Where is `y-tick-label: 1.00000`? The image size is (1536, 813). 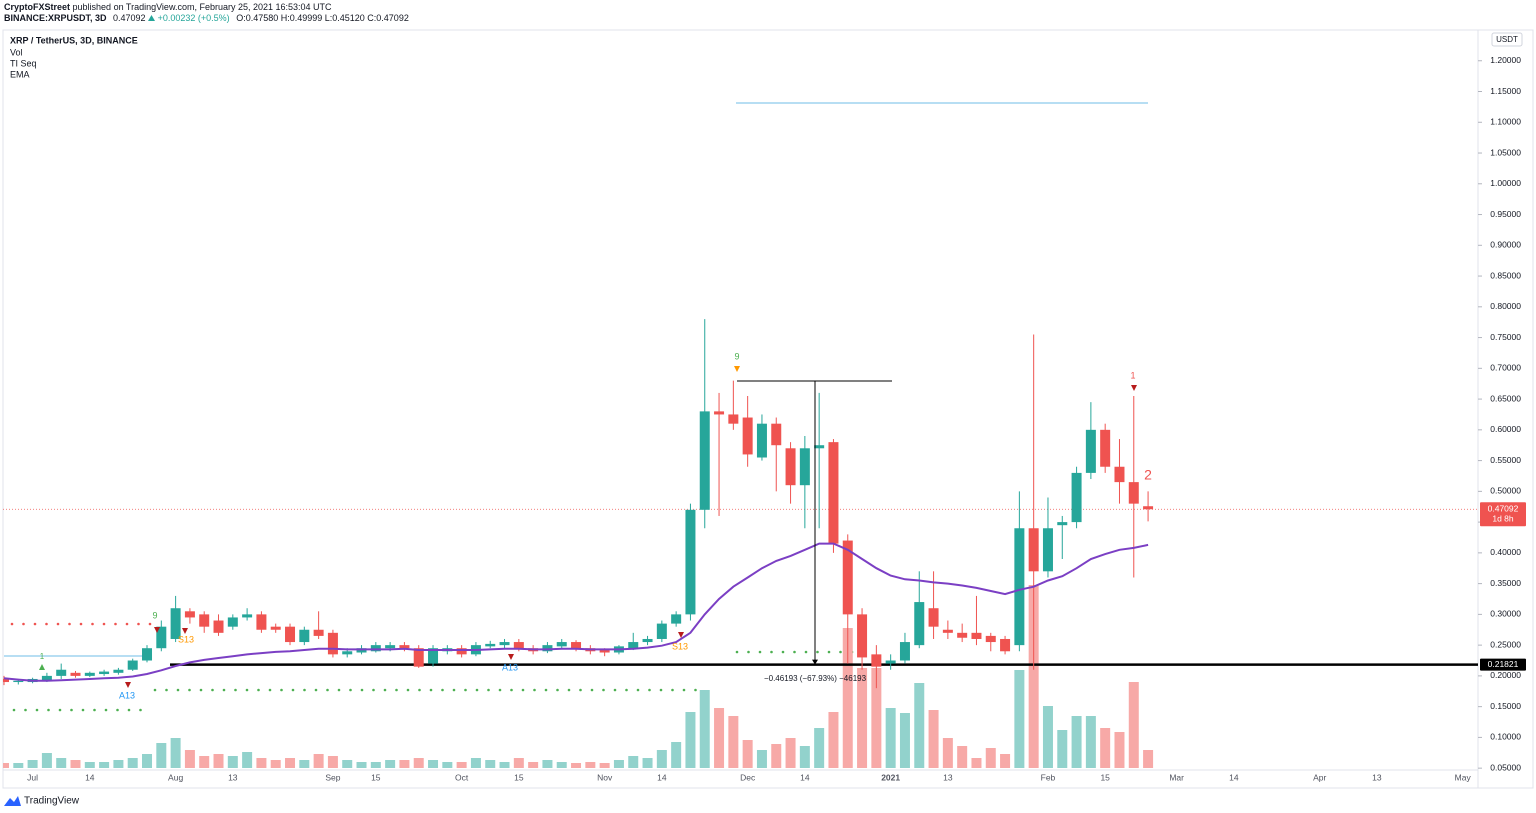
y-tick-label: 1.00000 is located at coordinates (1505, 183).